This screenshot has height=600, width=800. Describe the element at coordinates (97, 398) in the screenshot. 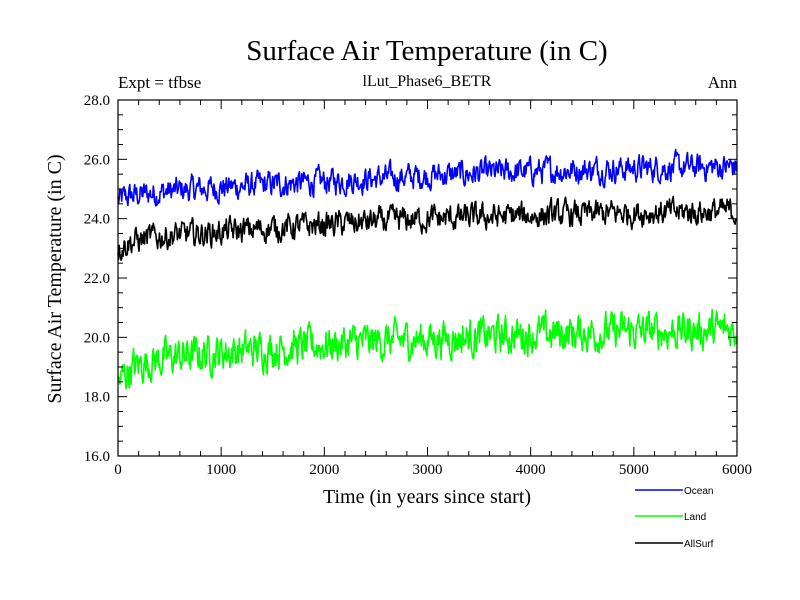

I see `y-tick-label: 18.0` at that location.